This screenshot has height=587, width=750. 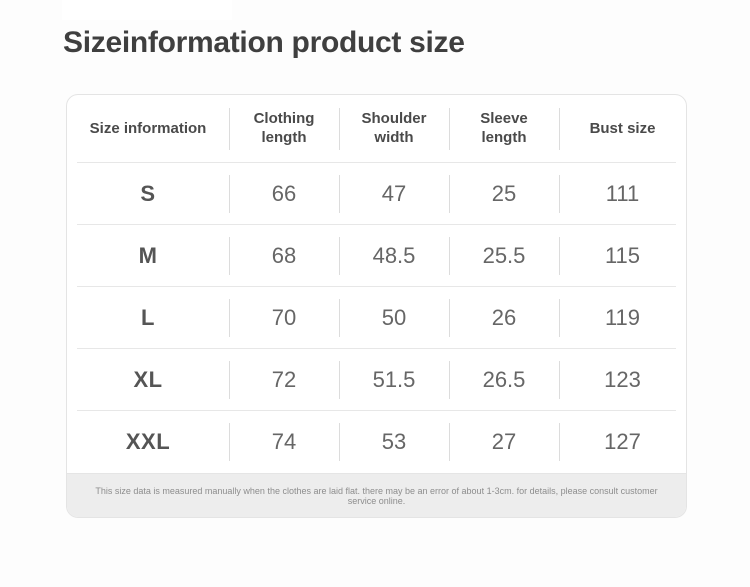 What do you see at coordinates (284, 256) in the screenshot?
I see `clothing-length-value: 68` at bounding box center [284, 256].